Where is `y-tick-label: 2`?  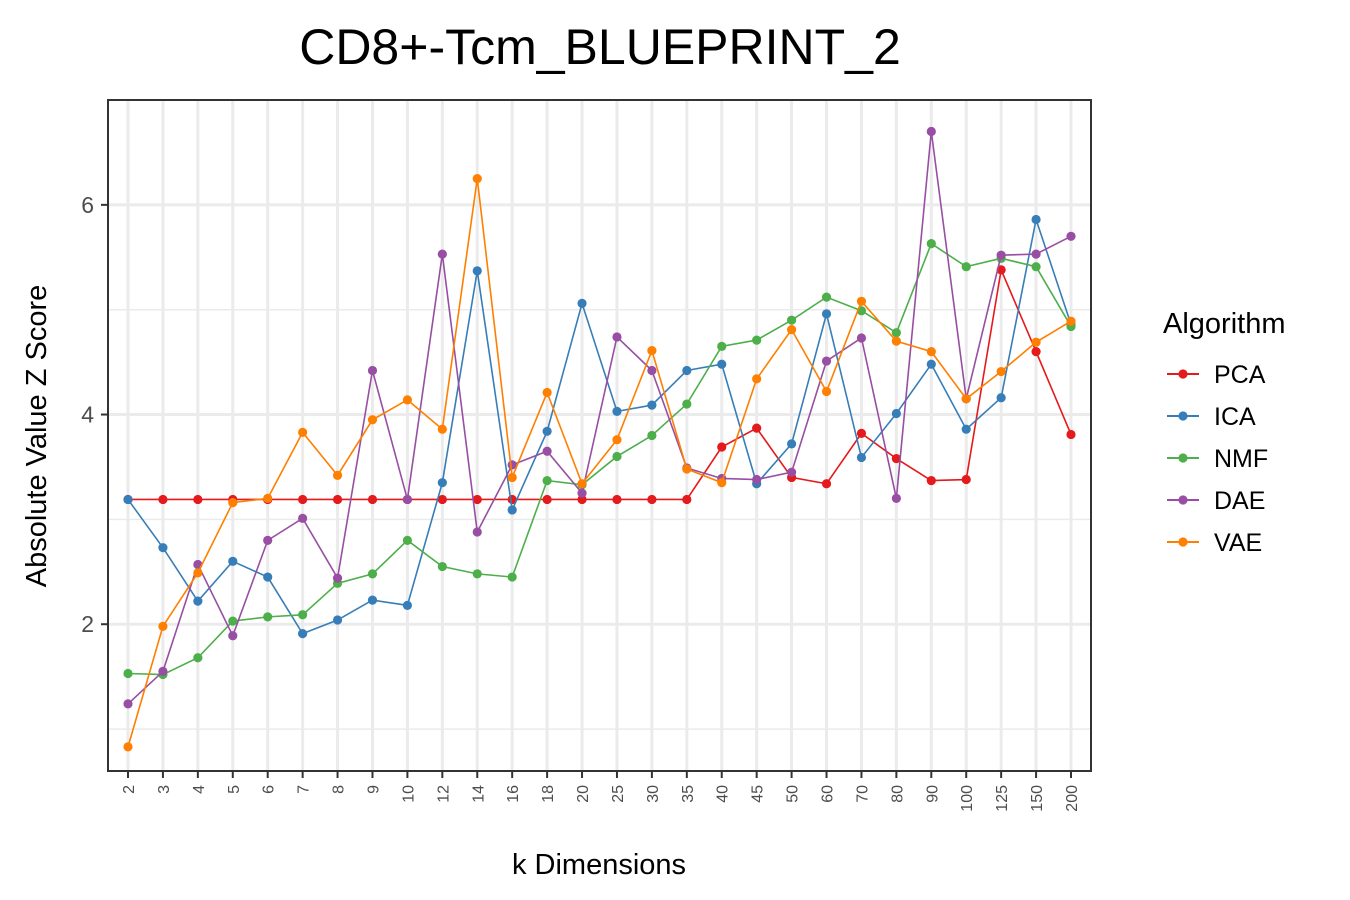 y-tick-label: 2 is located at coordinates (87, 624).